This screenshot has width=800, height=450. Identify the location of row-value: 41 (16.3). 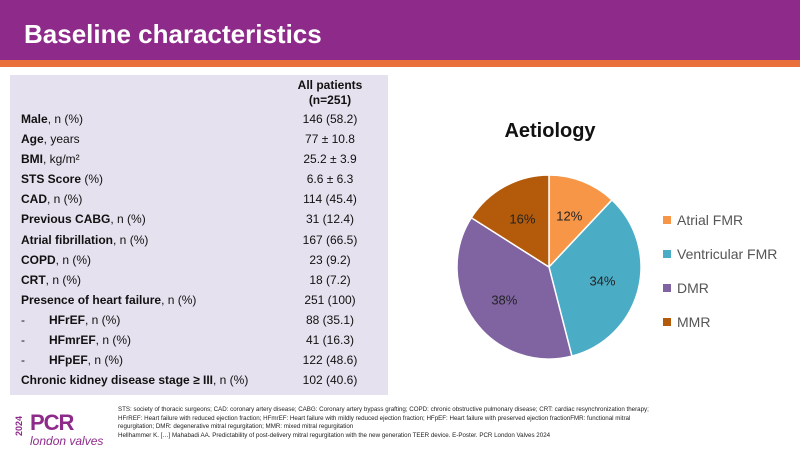
(330, 340).